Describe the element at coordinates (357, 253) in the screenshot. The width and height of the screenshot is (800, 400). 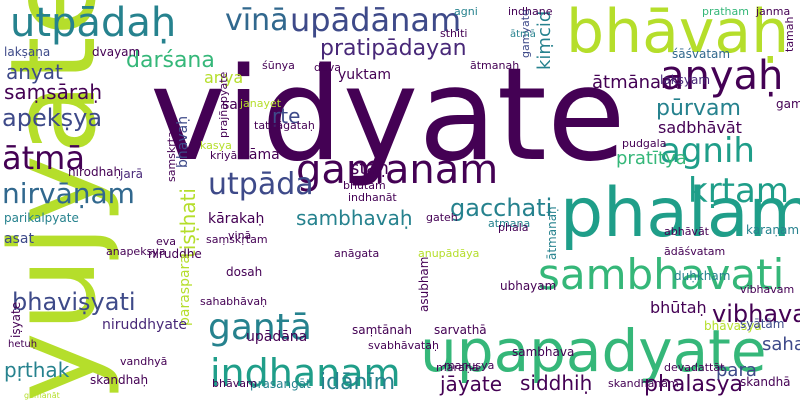
I see `cloud-word: anāgata` at that location.